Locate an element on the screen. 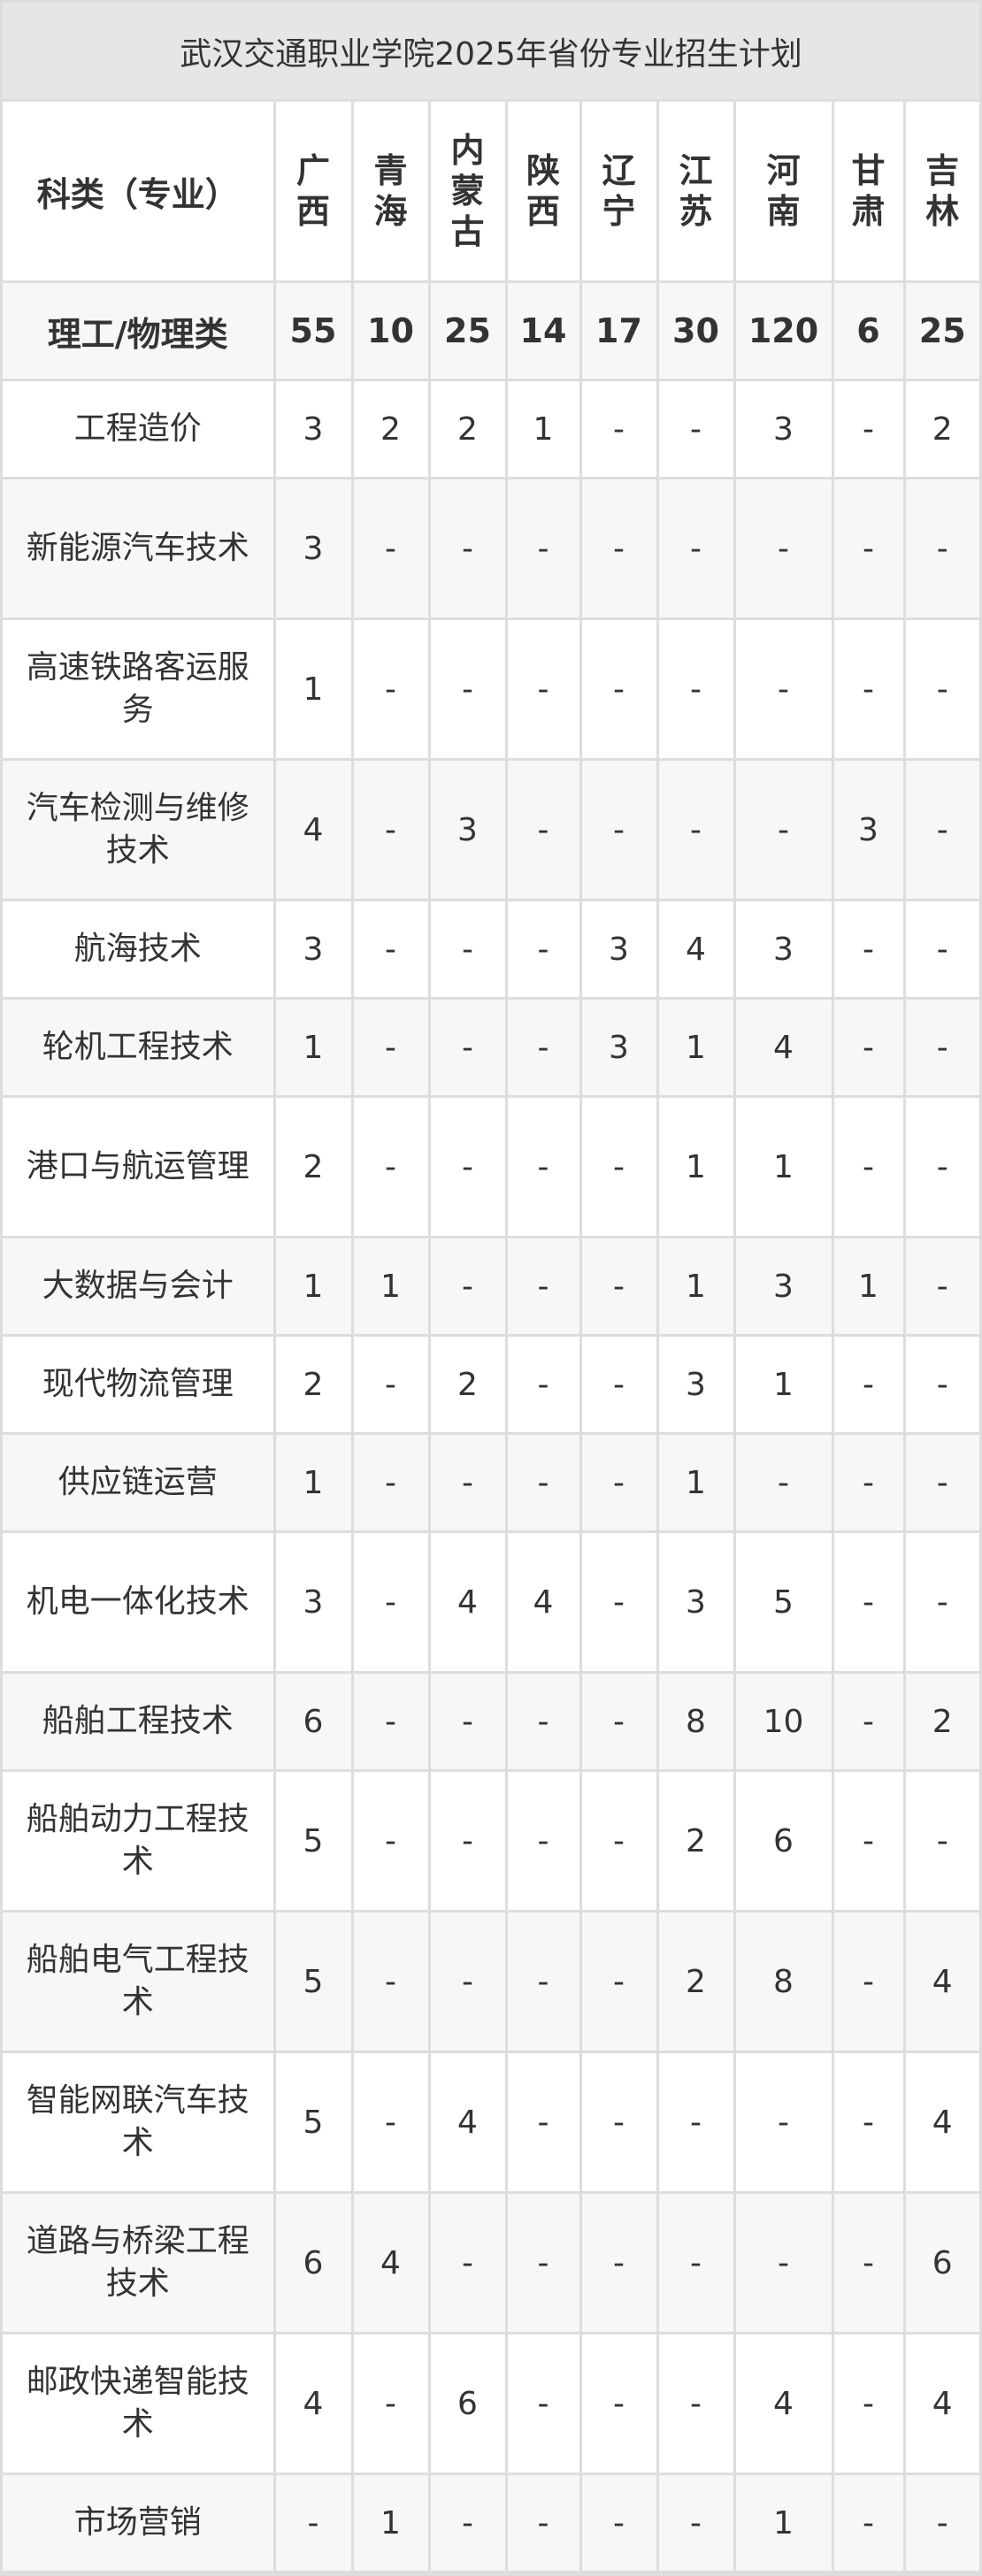 The image size is (982, 2576). major-name: 道路与桥梁工程技术 is located at coordinates (139, 2262).